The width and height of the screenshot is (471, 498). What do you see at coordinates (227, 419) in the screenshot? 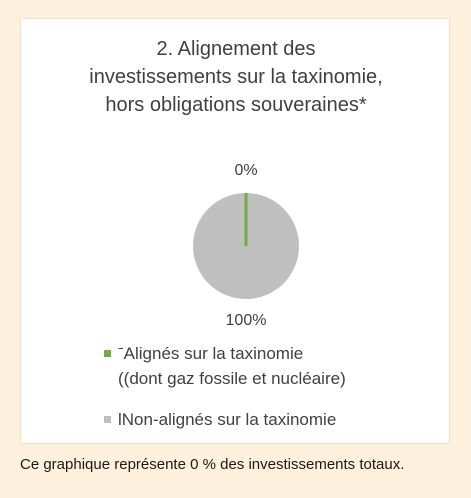
I see `legend-label: lNon-alignés sur la taxinomie` at bounding box center [227, 419].